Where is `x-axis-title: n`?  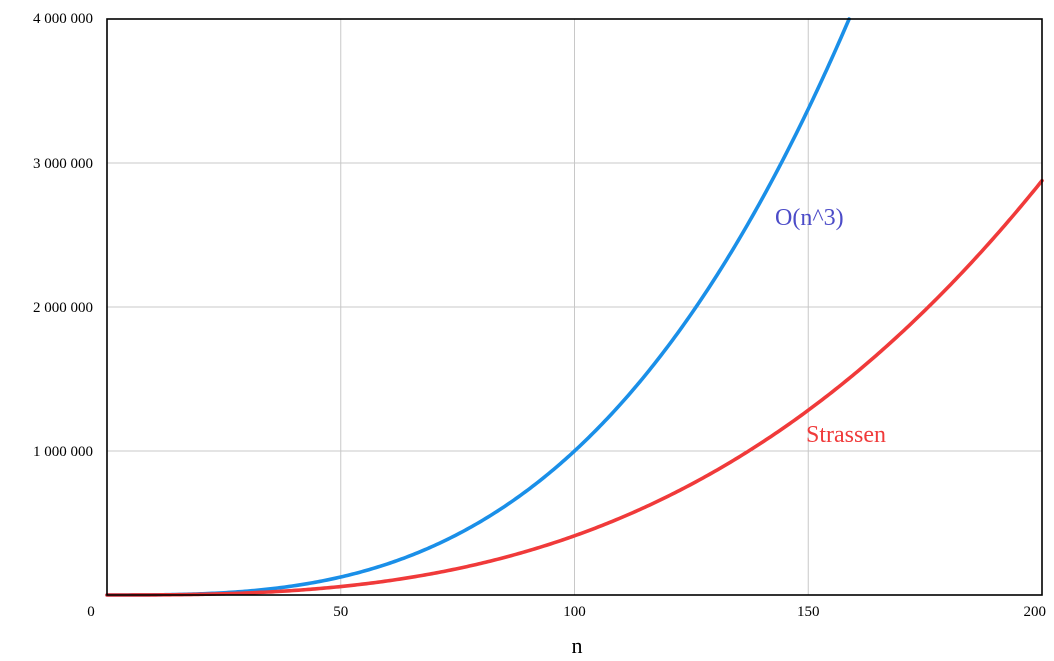
x-axis-title: n is located at coordinates (577, 645).